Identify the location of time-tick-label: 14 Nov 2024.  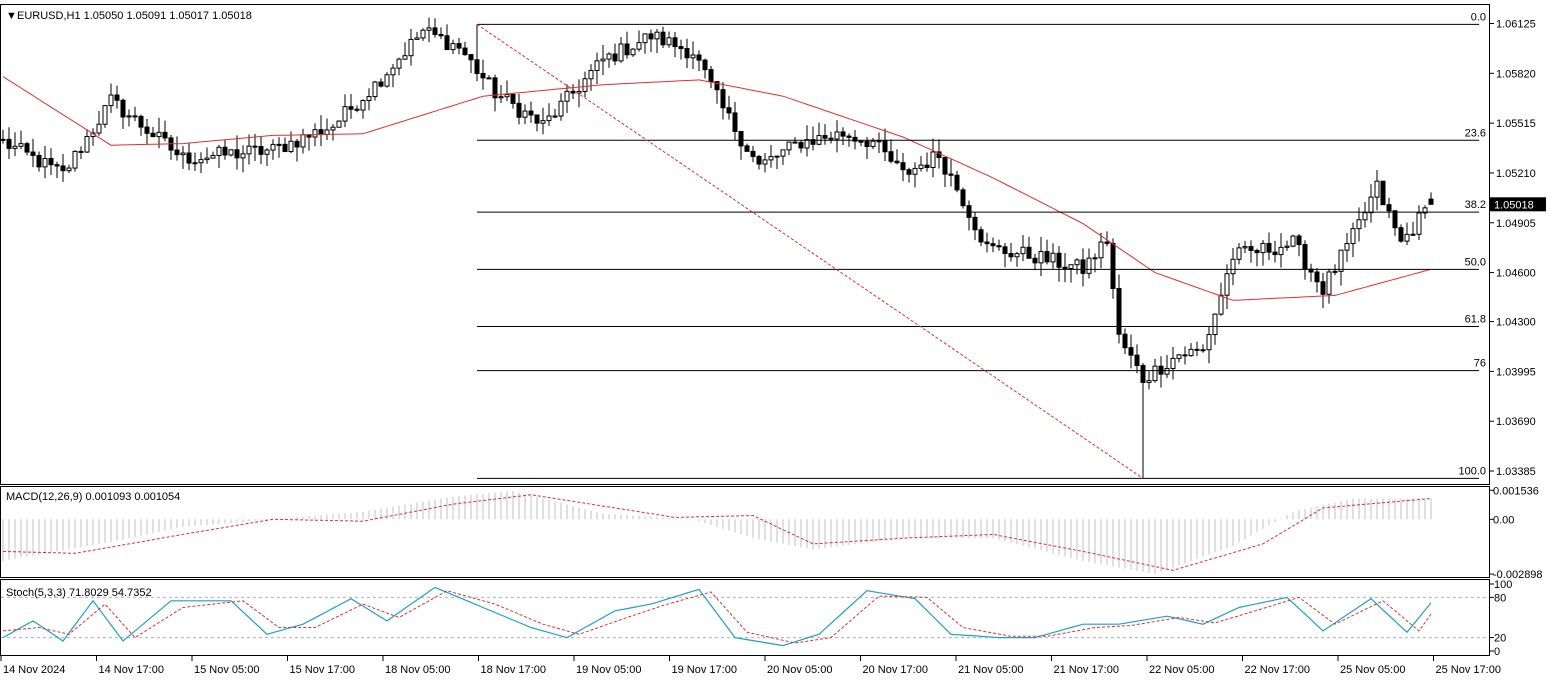
(34, 670).